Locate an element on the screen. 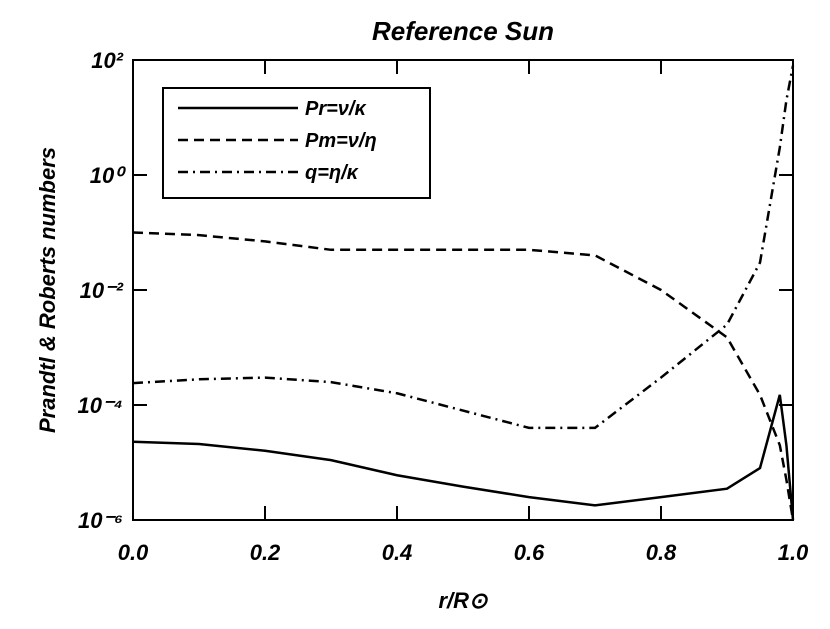 This screenshot has height=629, width=830. x-tick-label: 0.8 is located at coordinates (661, 552).